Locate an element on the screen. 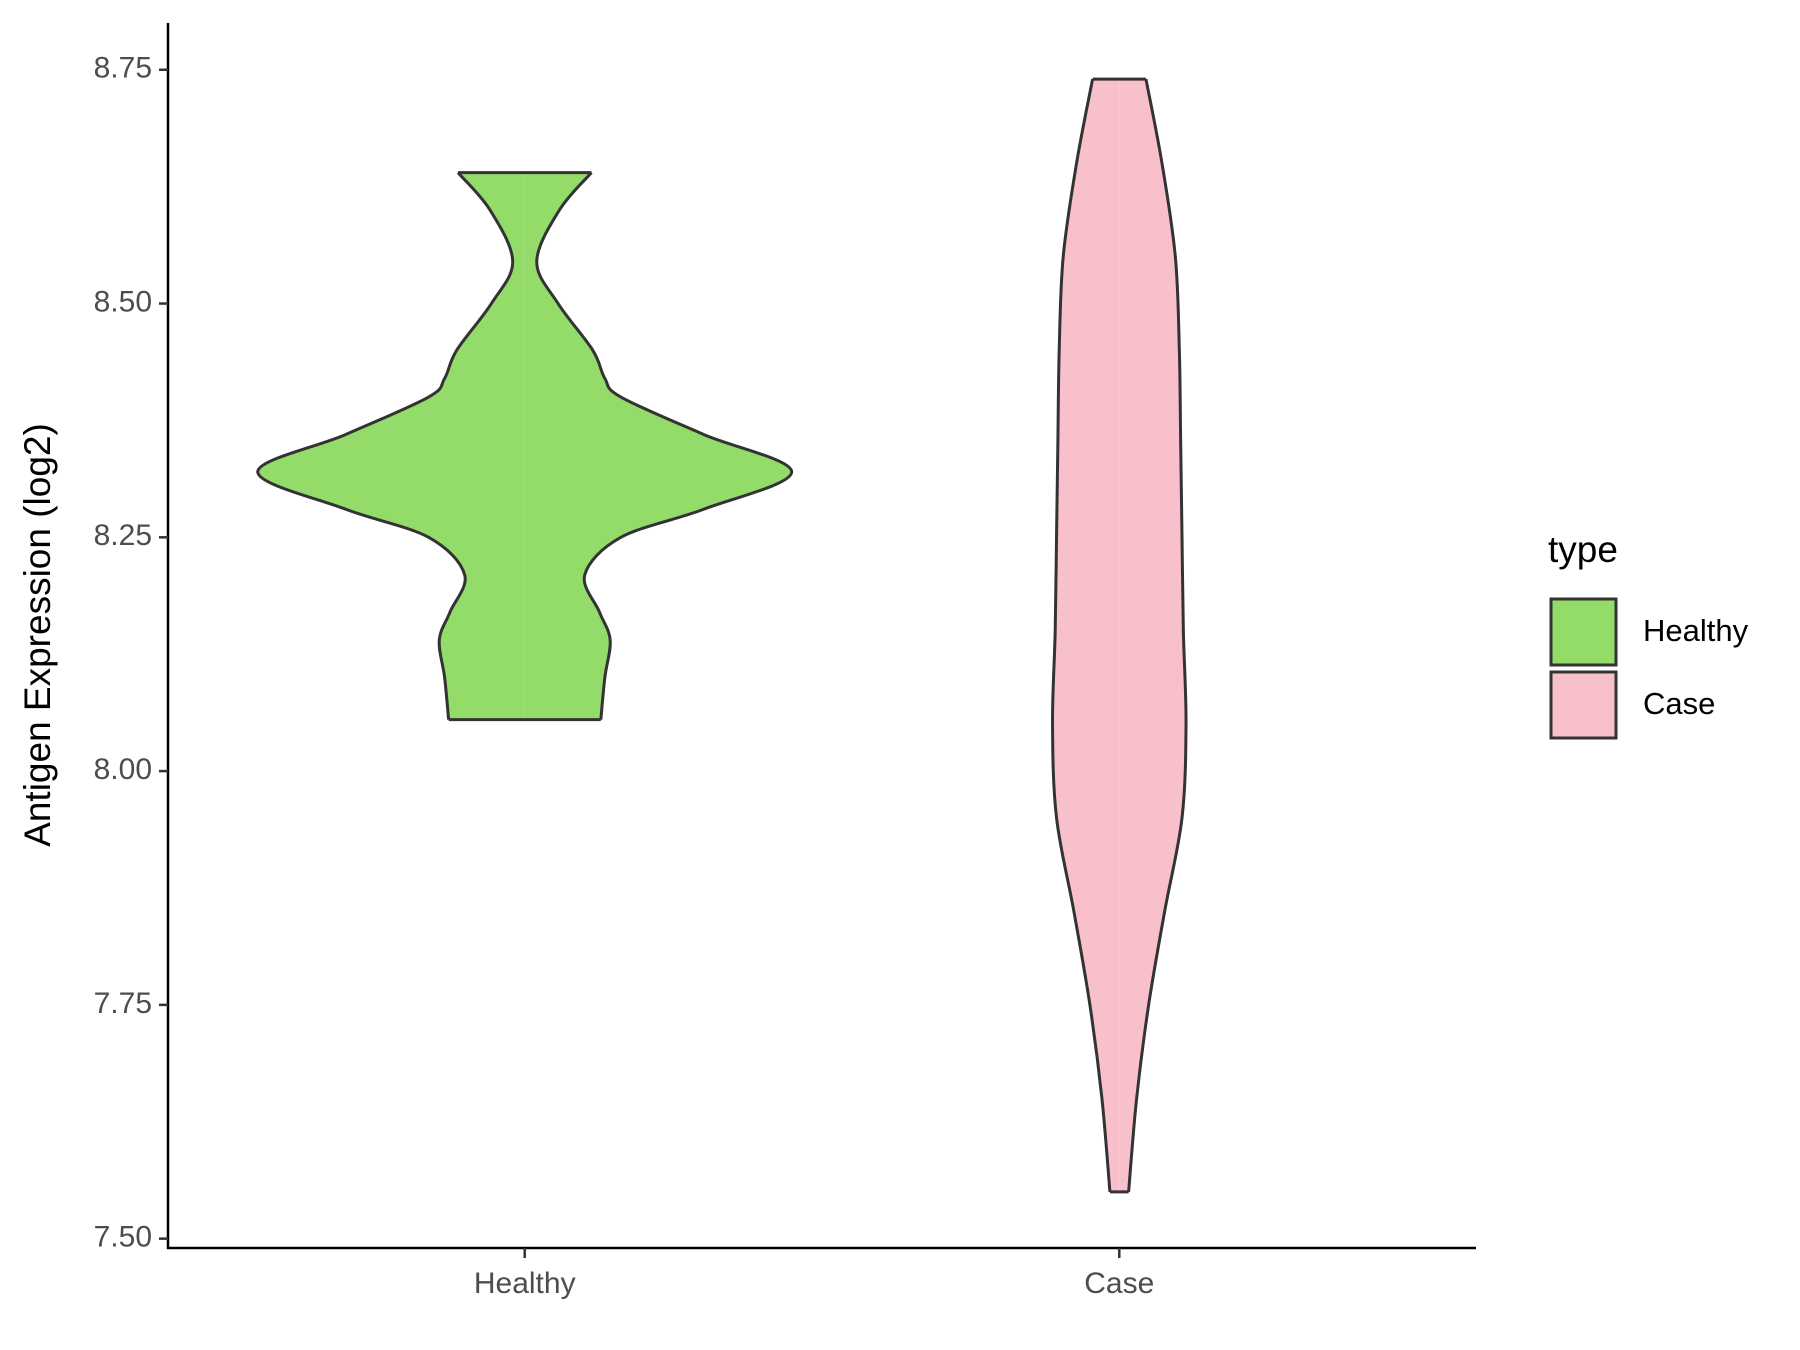  legend-label: Case is located at coordinates (1679, 703).